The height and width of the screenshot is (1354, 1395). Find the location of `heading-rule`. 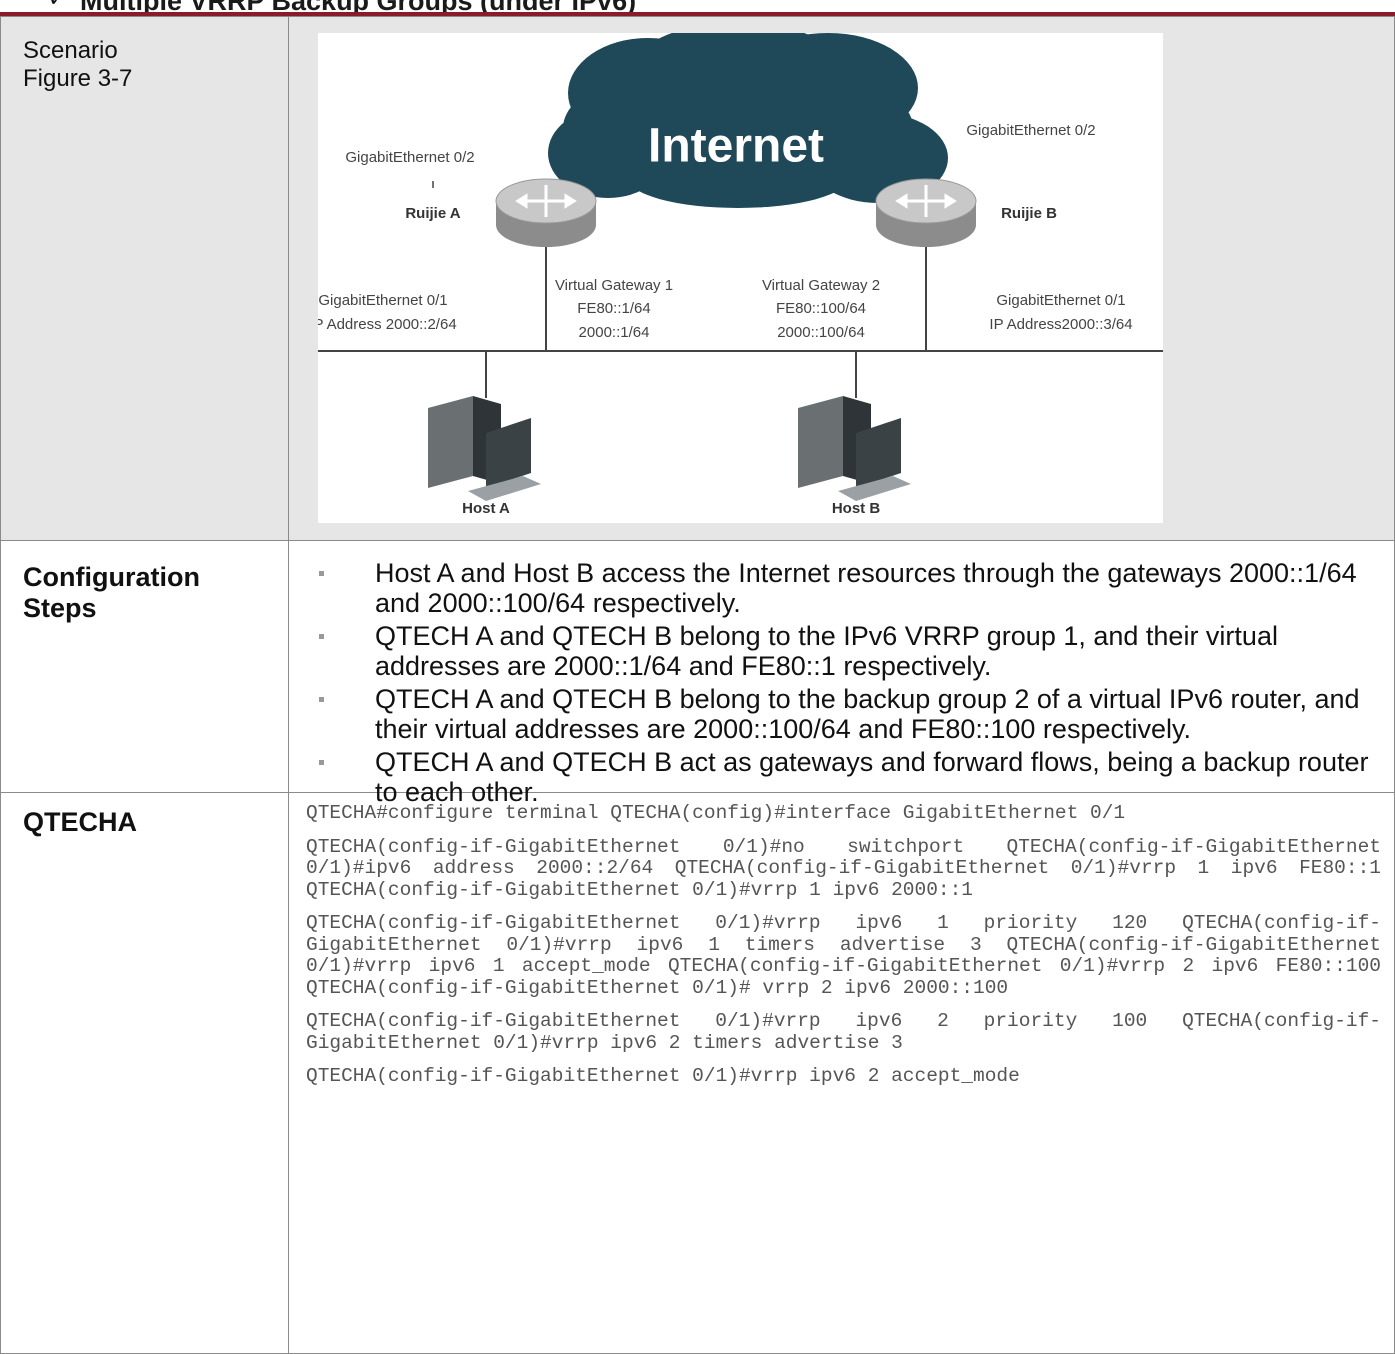

heading-rule is located at coordinates (697, 14).